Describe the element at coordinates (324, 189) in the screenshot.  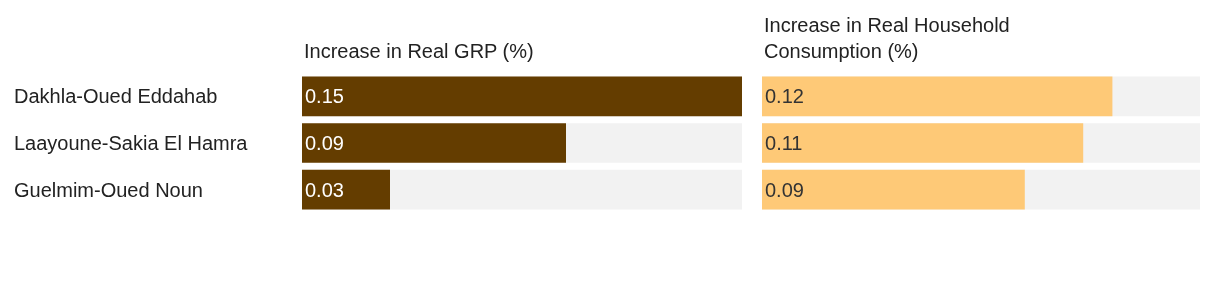
I see `data-label: 0.03` at that location.